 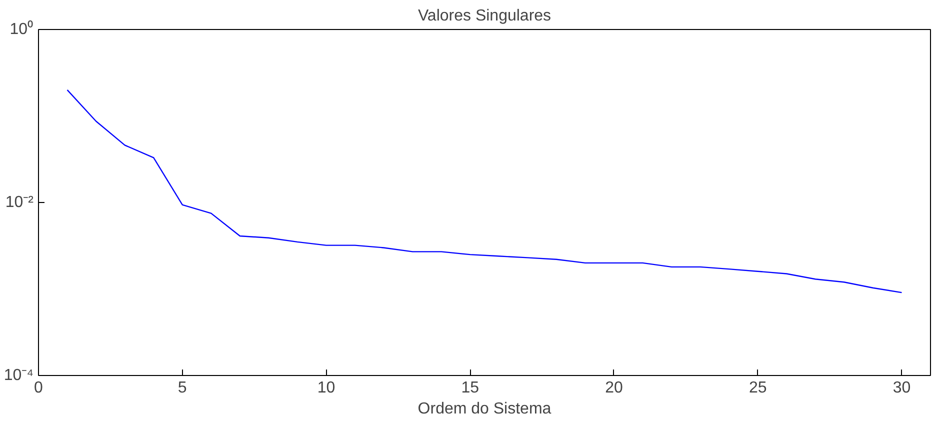 What do you see at coordinates (757, 388) in the screenshot?
I see `x-tick-label: 25` at bounding box center [757, 388].